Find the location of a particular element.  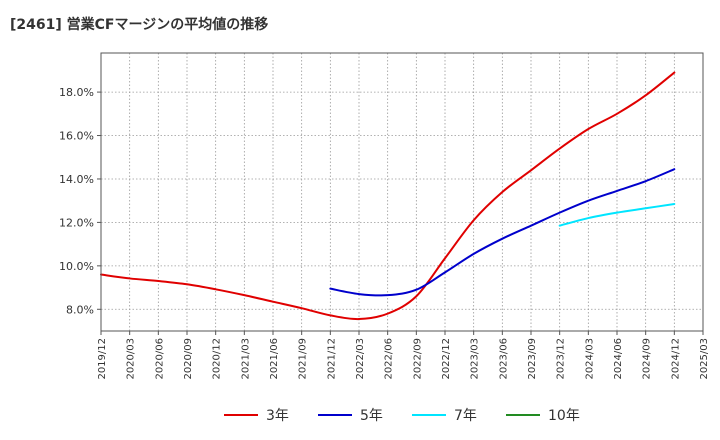

legend-label: 3年 is located at coordinates (277, 416).